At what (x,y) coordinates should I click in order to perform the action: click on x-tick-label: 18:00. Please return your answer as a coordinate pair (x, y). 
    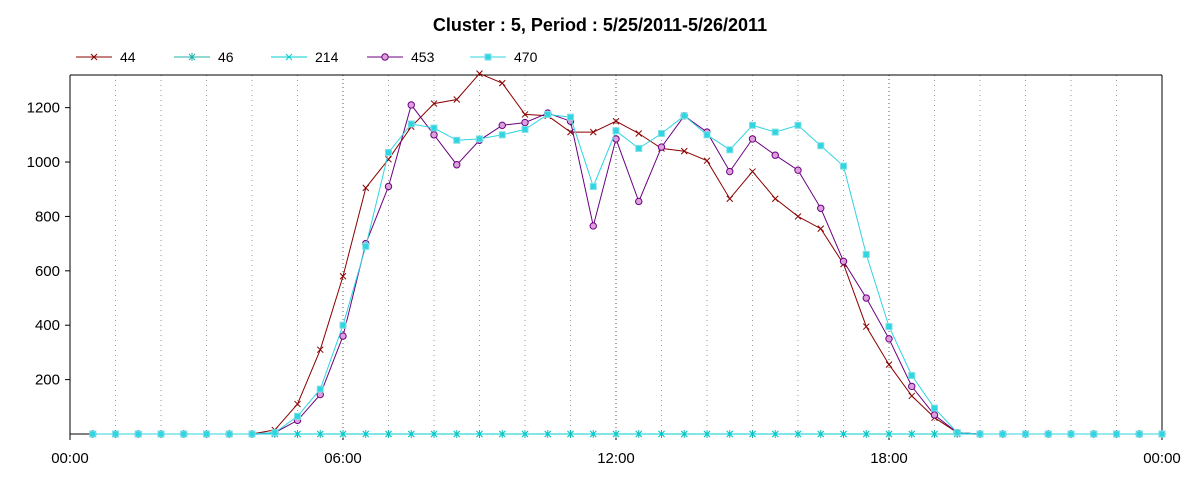
    Looking at the image, I should click on (889, 458).